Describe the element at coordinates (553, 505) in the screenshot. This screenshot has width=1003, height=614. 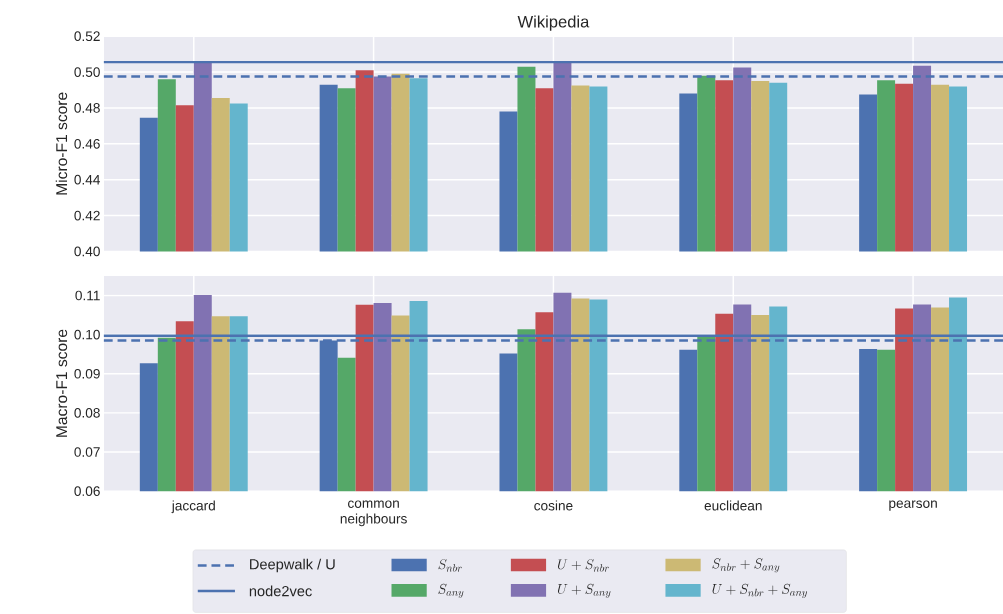
I see `x-tick-label: cosine` at that location.